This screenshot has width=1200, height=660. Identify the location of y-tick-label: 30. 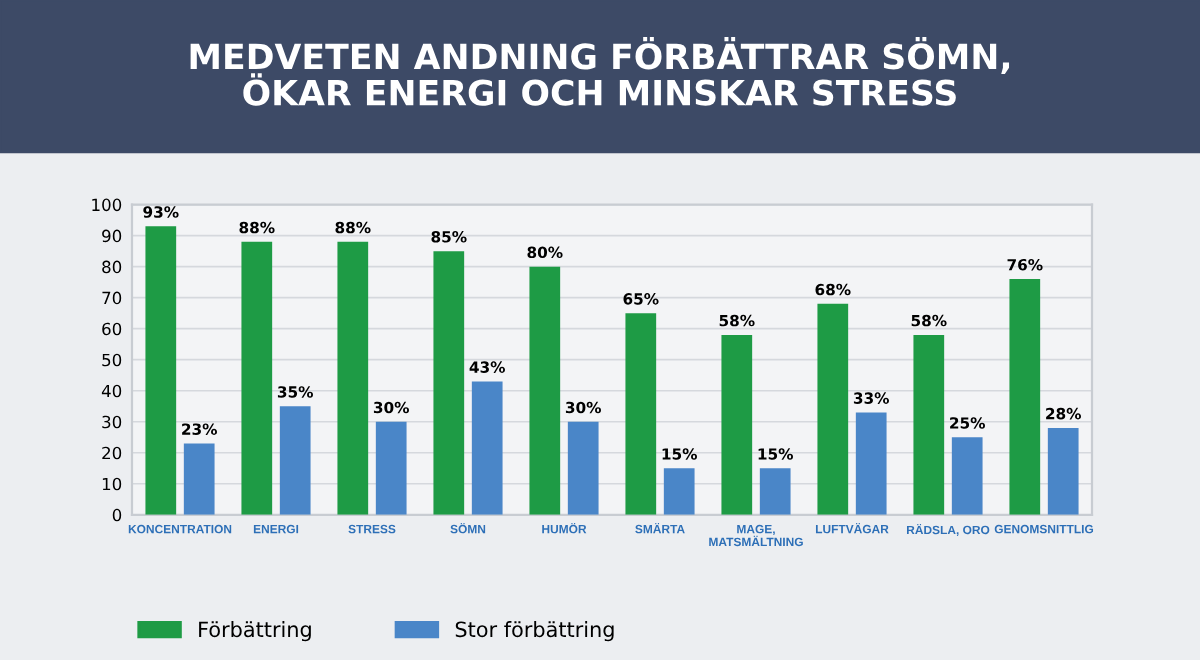
(112, 422).